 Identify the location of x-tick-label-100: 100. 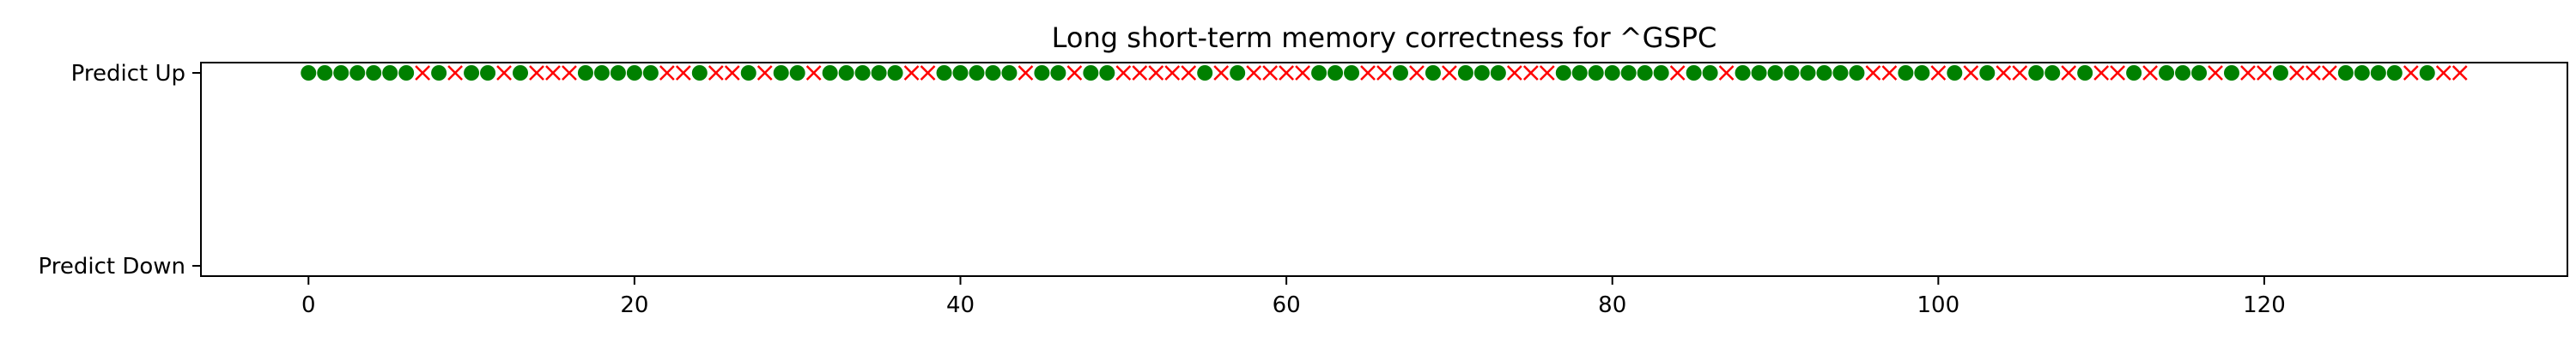
(1938, 305).